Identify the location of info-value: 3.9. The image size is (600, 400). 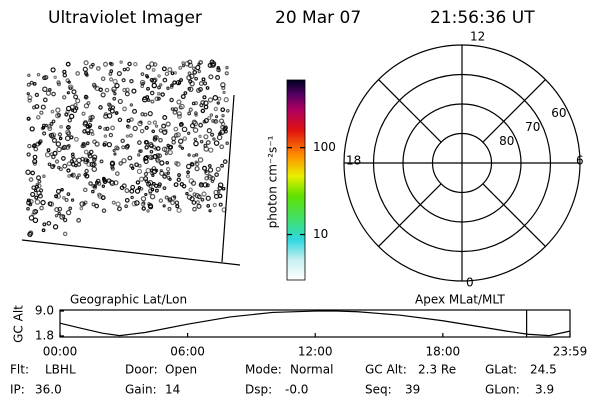
(544, 390).